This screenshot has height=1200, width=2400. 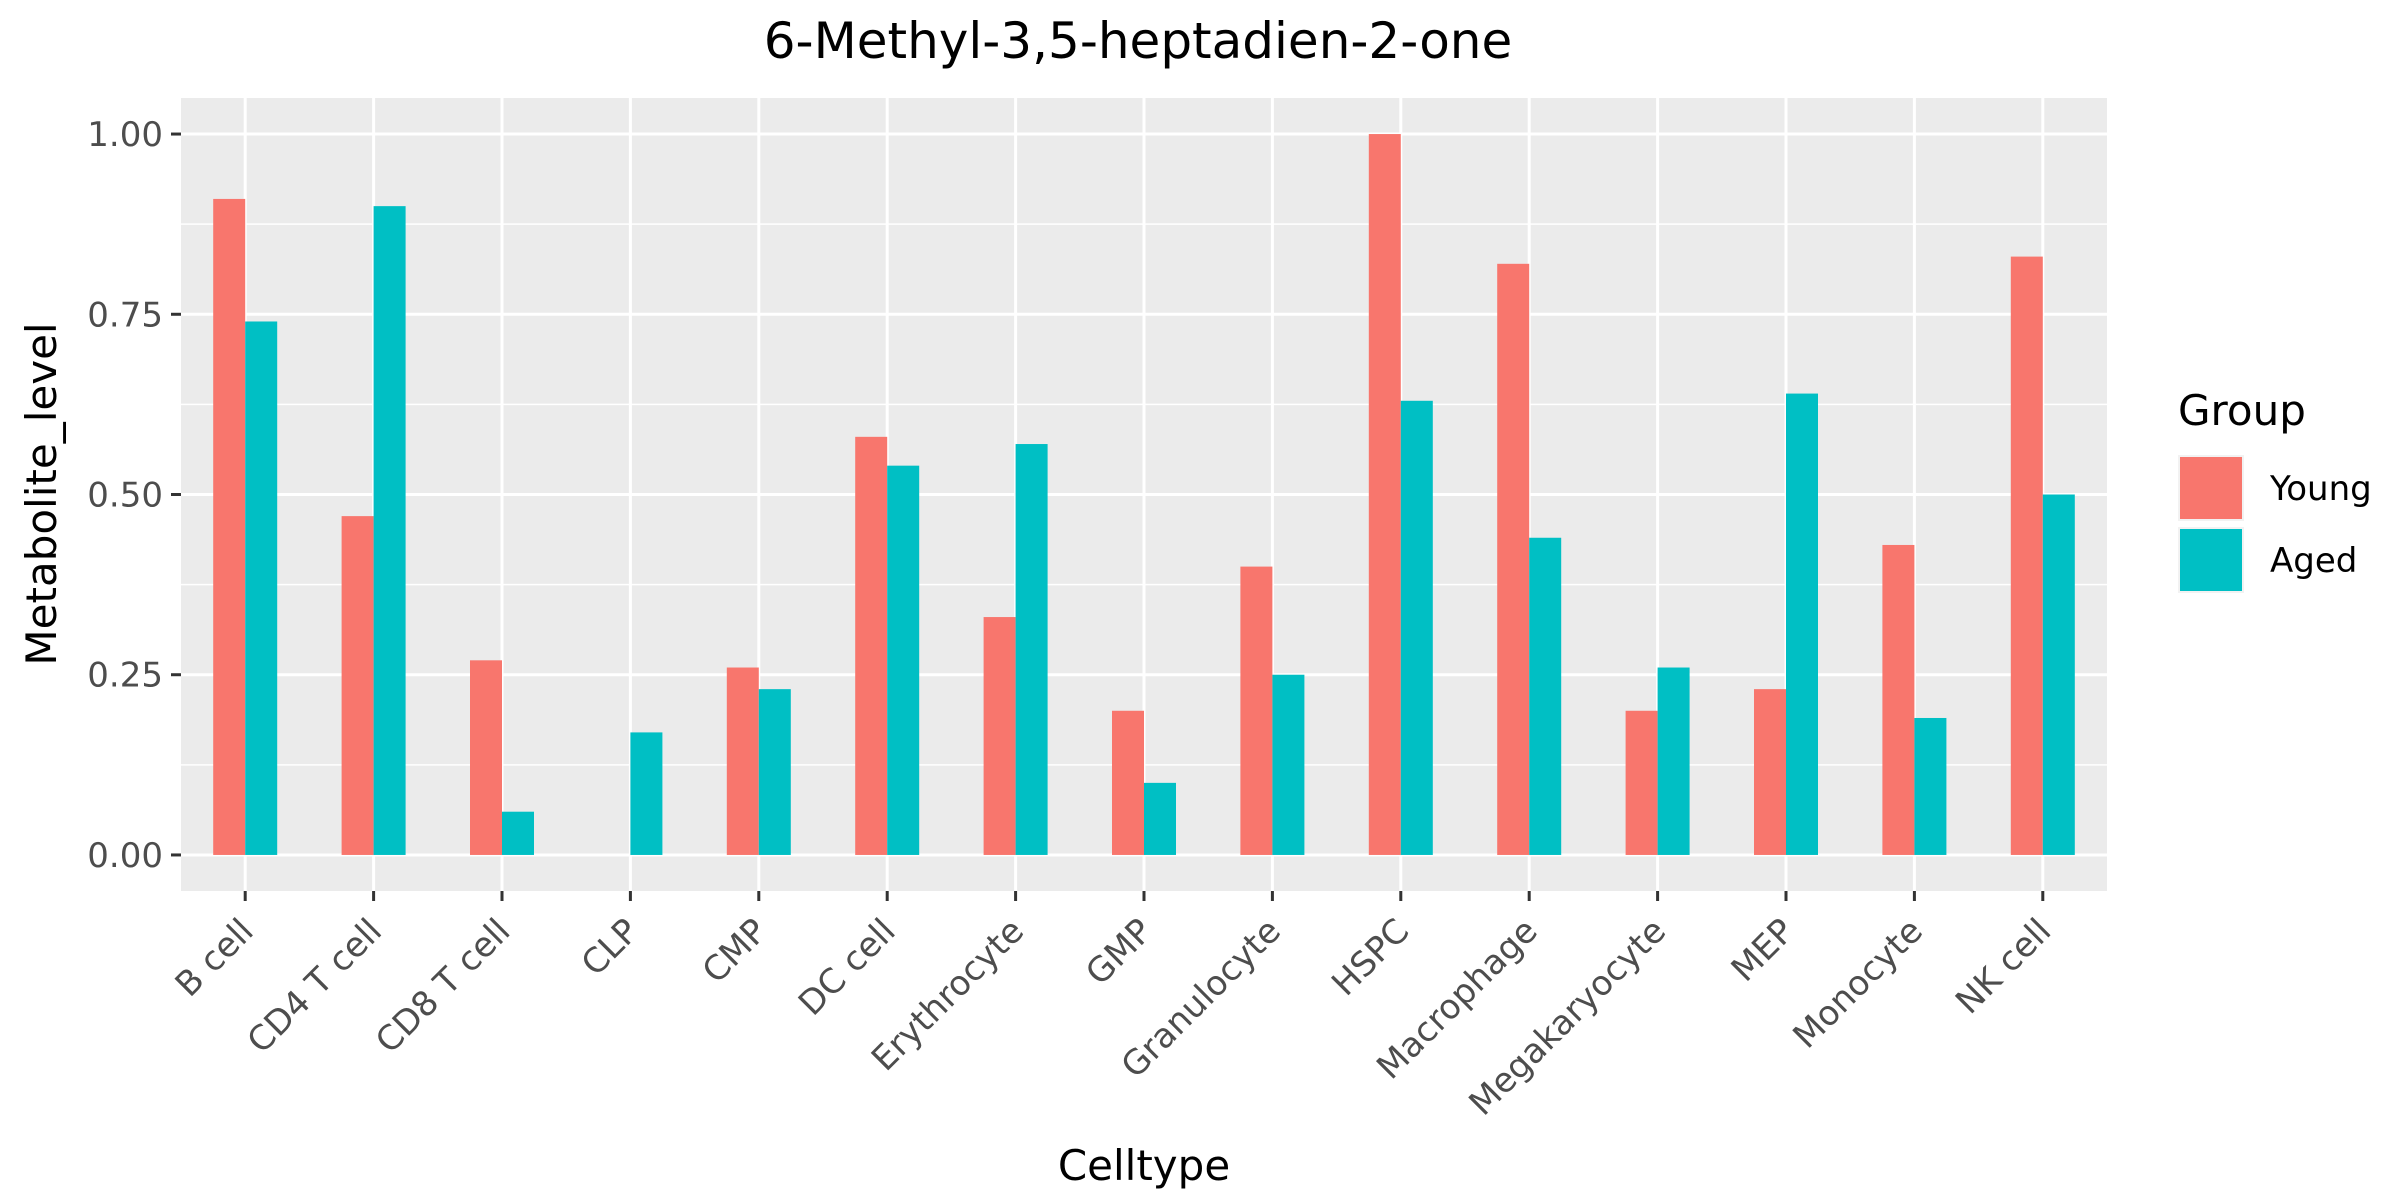 I want to click on y-tick-label: 0.00, so click(x=125, y=856).